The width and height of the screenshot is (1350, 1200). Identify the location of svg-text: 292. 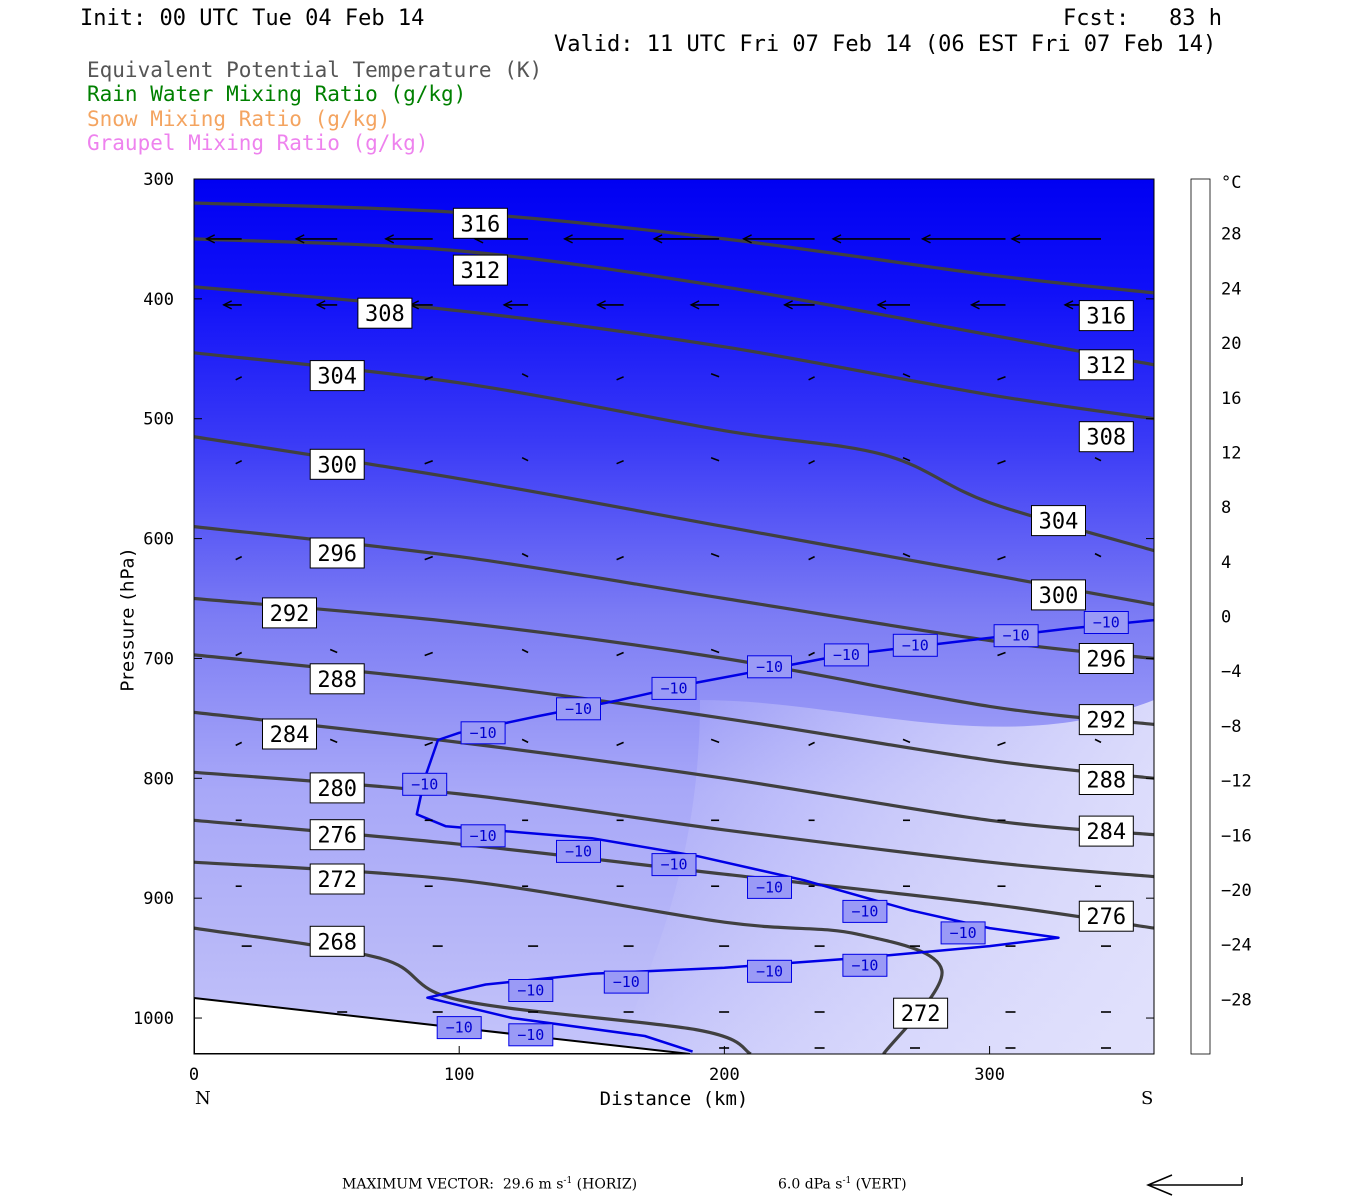
(290, 614).